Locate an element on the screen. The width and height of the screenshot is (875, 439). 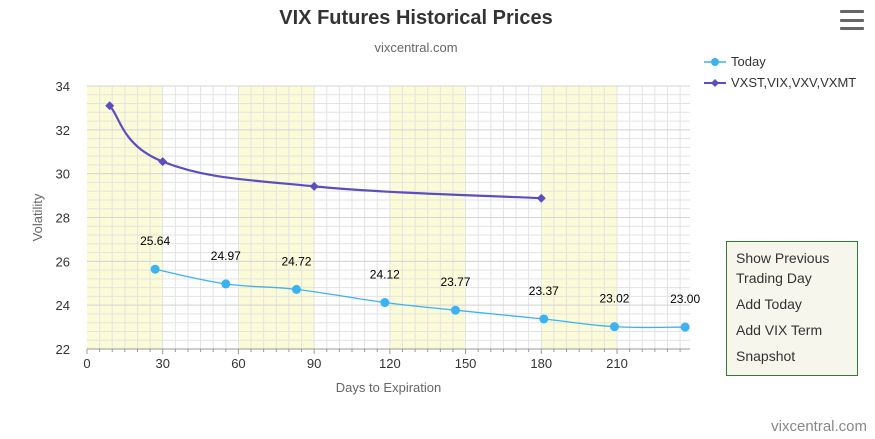
x-tick-label: 90 is located at coordinates (314, 363).